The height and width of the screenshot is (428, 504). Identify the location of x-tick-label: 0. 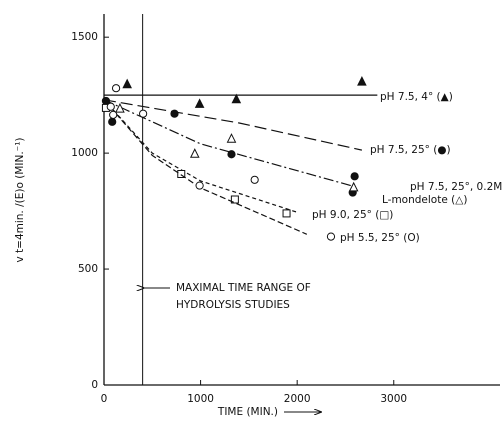
(104, 399).